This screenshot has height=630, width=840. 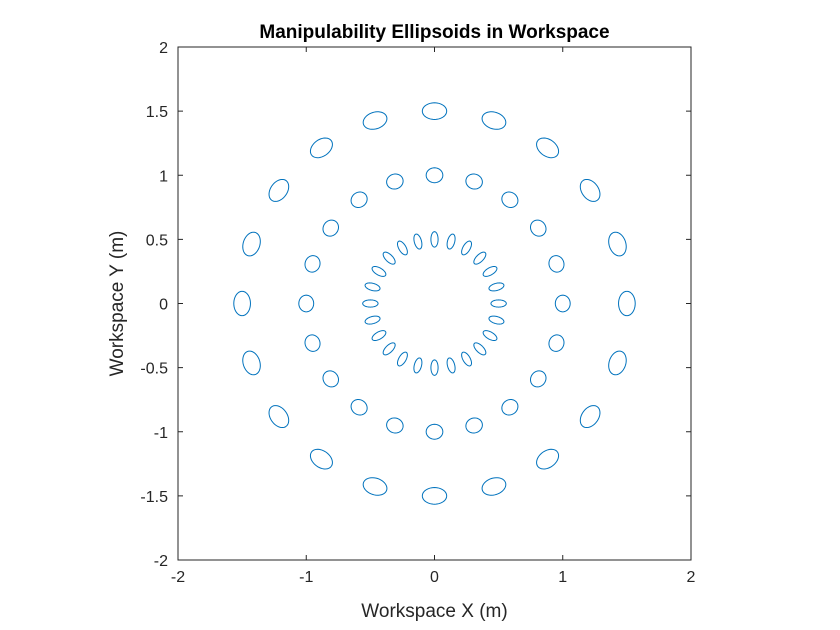 What do you see at coordinates (178, 577) in the screenshot?
I see `x-tick-label: -2` at bounding box center [178, 577].